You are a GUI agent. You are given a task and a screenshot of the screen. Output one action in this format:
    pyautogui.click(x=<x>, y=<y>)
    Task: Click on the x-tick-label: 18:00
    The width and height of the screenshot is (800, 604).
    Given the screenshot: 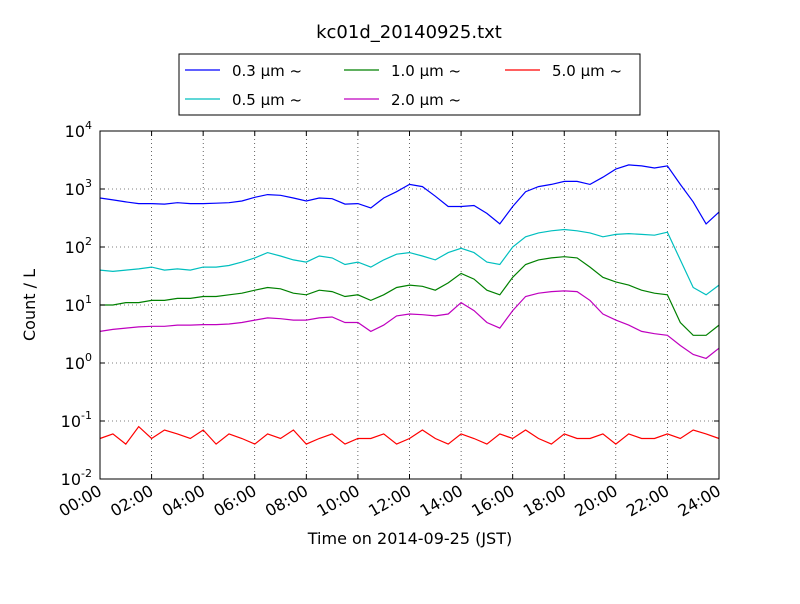 What is the action you would take?
    pyautogui.click(x=544, y=501)
    